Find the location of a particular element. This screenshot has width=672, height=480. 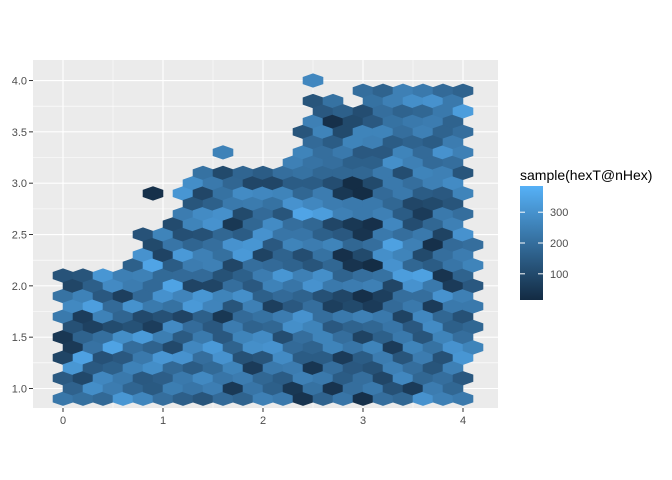

x-tick-label: 0 is located at coordinates (63, 421).